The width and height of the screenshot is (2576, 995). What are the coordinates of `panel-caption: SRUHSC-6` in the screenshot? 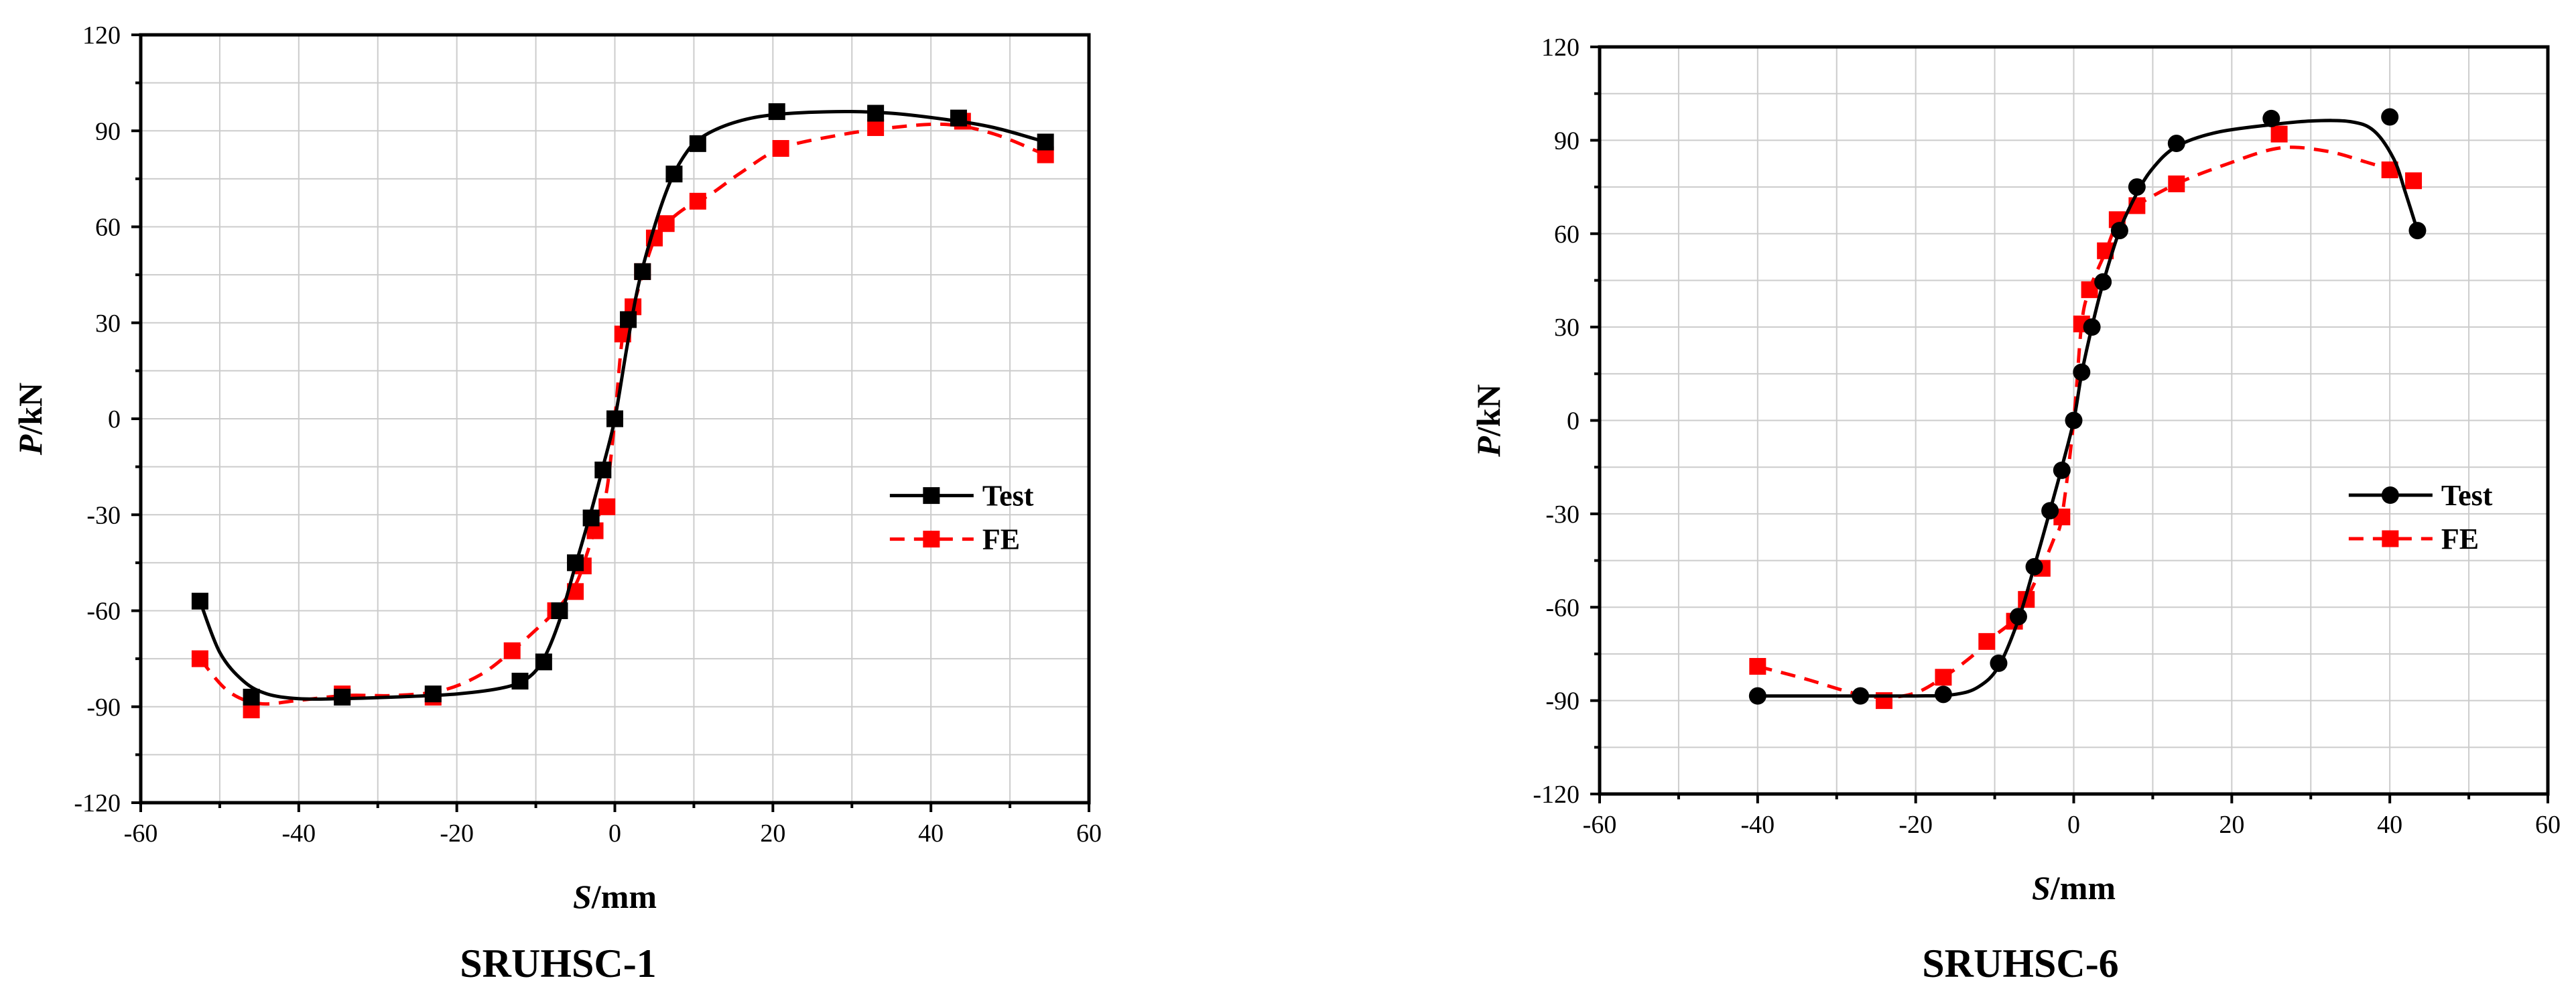 It's located at (2020, 963).